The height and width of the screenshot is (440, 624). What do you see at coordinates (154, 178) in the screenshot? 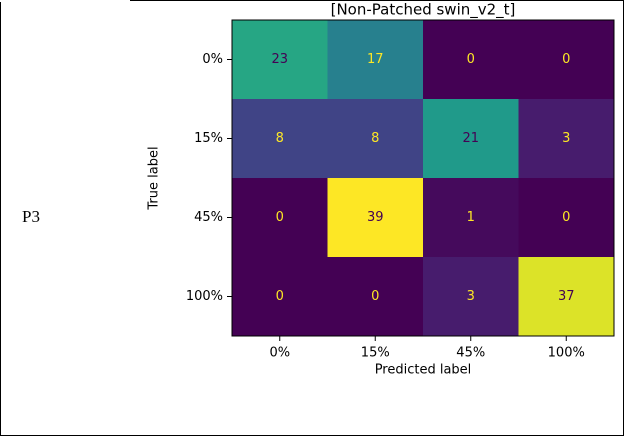
I see `y-axis-label: True label` at bounding box center [154, 178].